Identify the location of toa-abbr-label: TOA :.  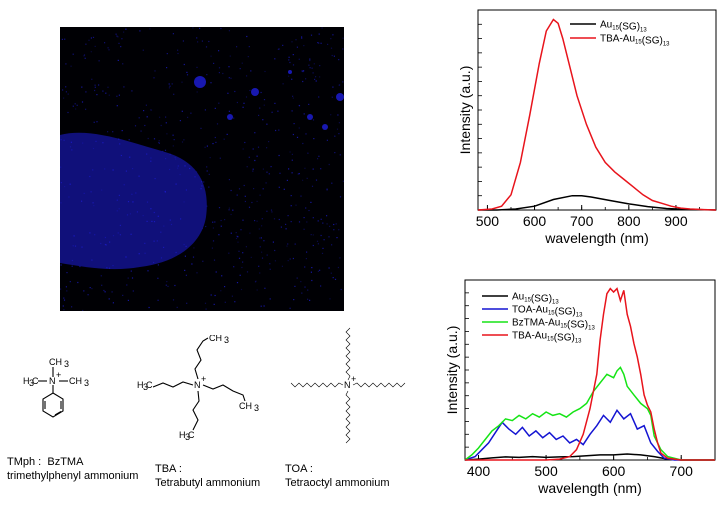
(299, 469).